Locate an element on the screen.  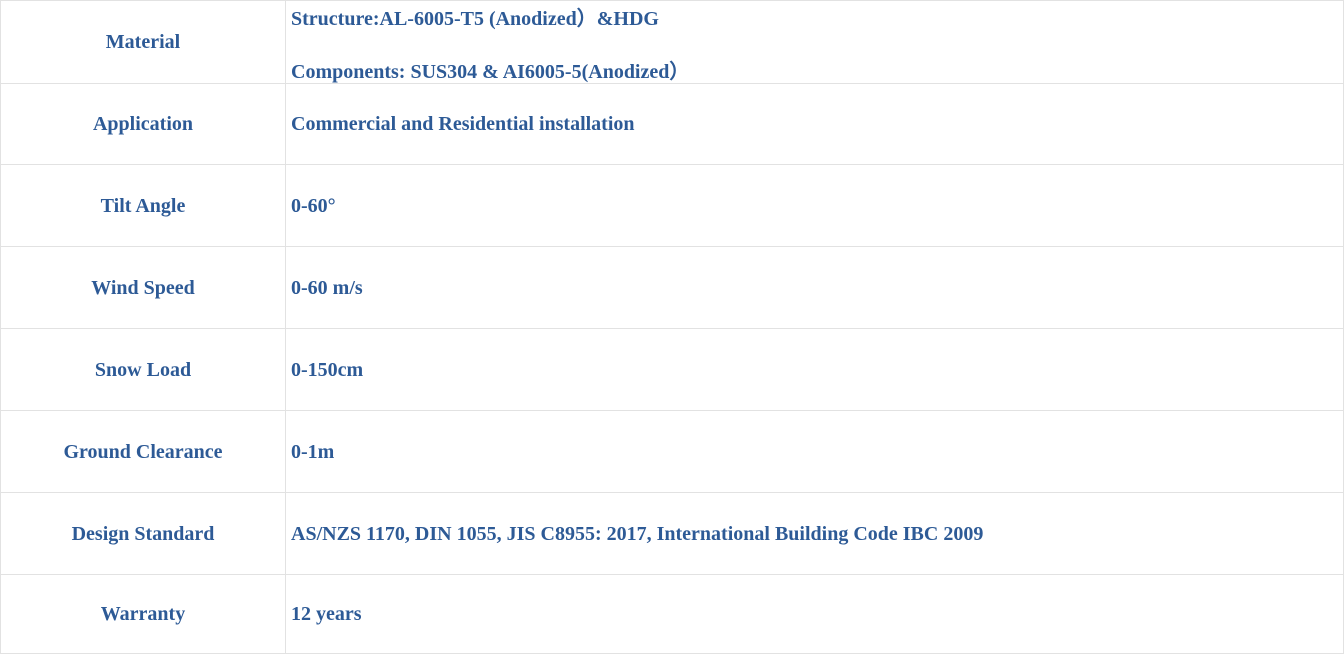
spec-value-cell: Commercial and Residential installation is located at coordinates (814, 124).